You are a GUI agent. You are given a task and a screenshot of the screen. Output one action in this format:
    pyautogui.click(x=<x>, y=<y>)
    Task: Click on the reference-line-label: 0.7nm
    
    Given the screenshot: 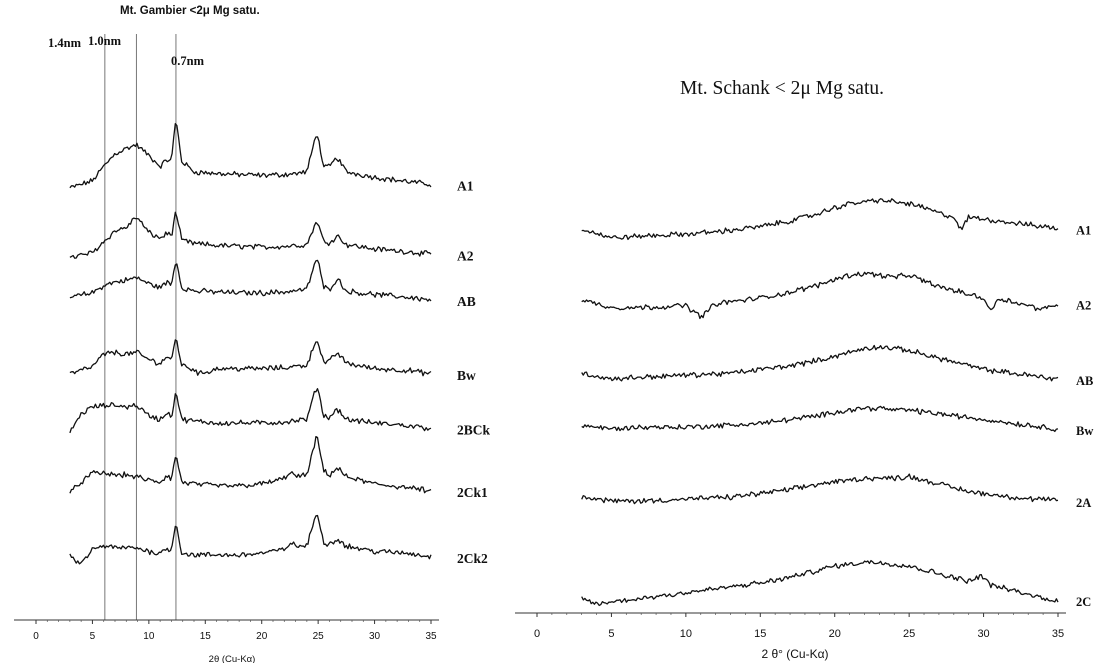 What is the action you would take?
    pyautogui.click(x=188, y=61)
    